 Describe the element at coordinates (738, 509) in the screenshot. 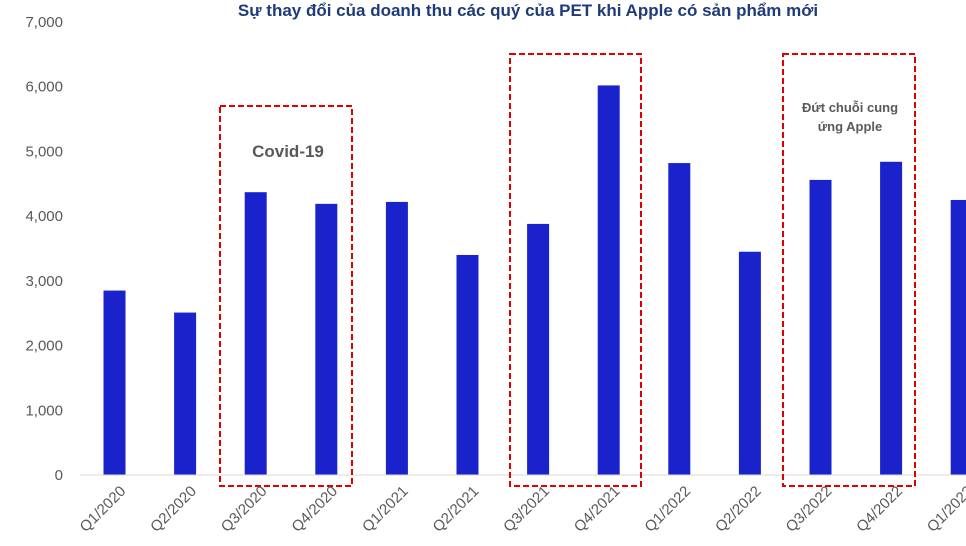

I see `x-tick-label: Q2/2022` at that location.